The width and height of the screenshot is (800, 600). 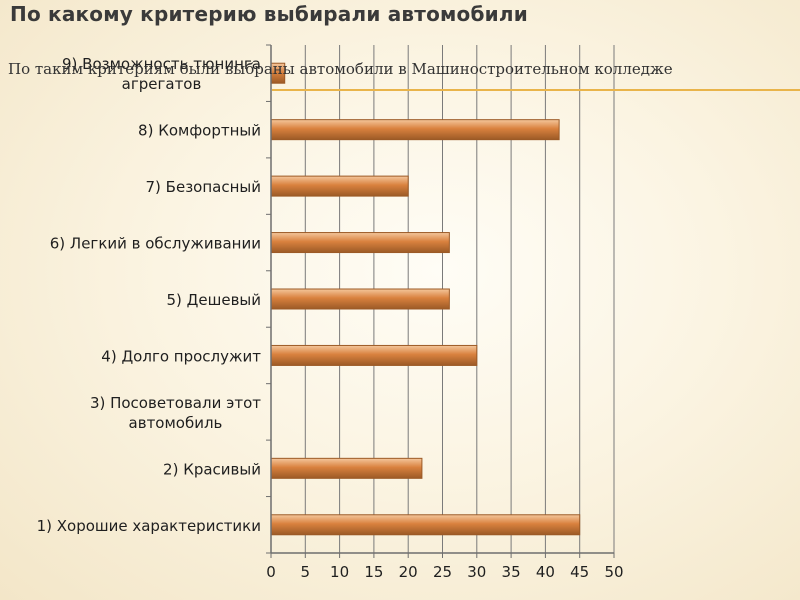 What do you see at coordinates (203, 187) in the screenshot?
I see `category-label-7: 7) Безопасный` at bounding box center [203, 187].